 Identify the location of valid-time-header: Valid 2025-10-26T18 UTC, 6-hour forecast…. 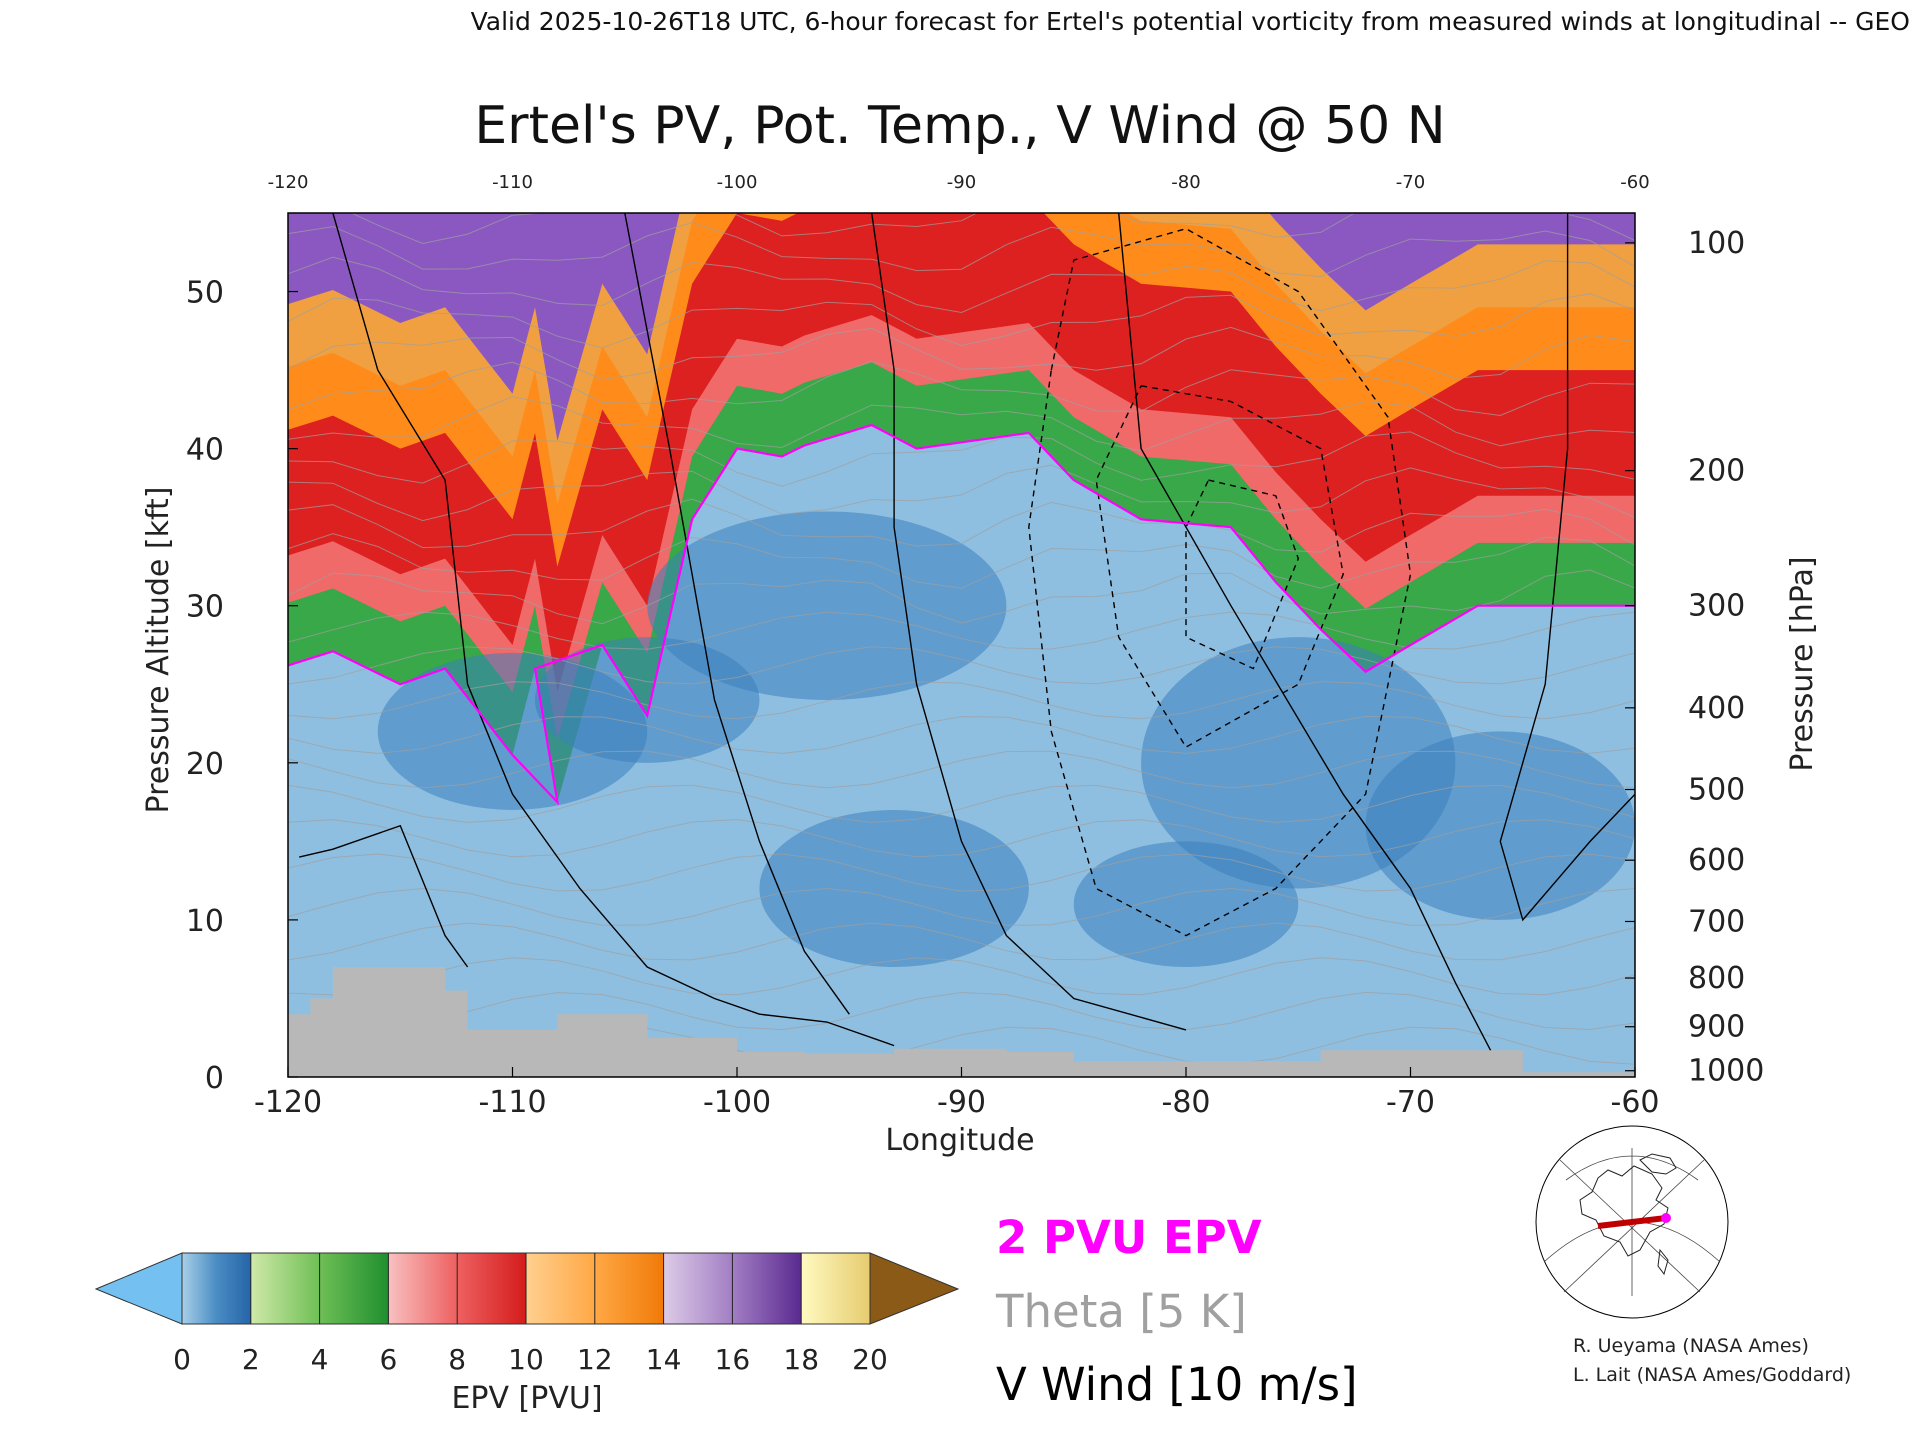
(1190, 21).